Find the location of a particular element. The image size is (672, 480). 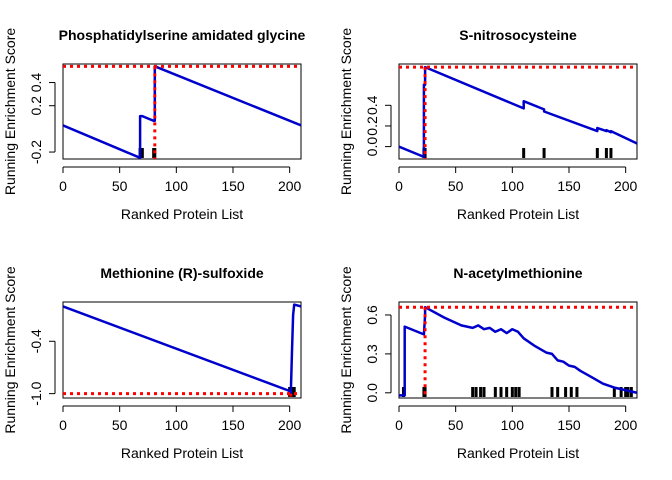

y-tick-label: 0.6 is located at coordinates (372, 315).